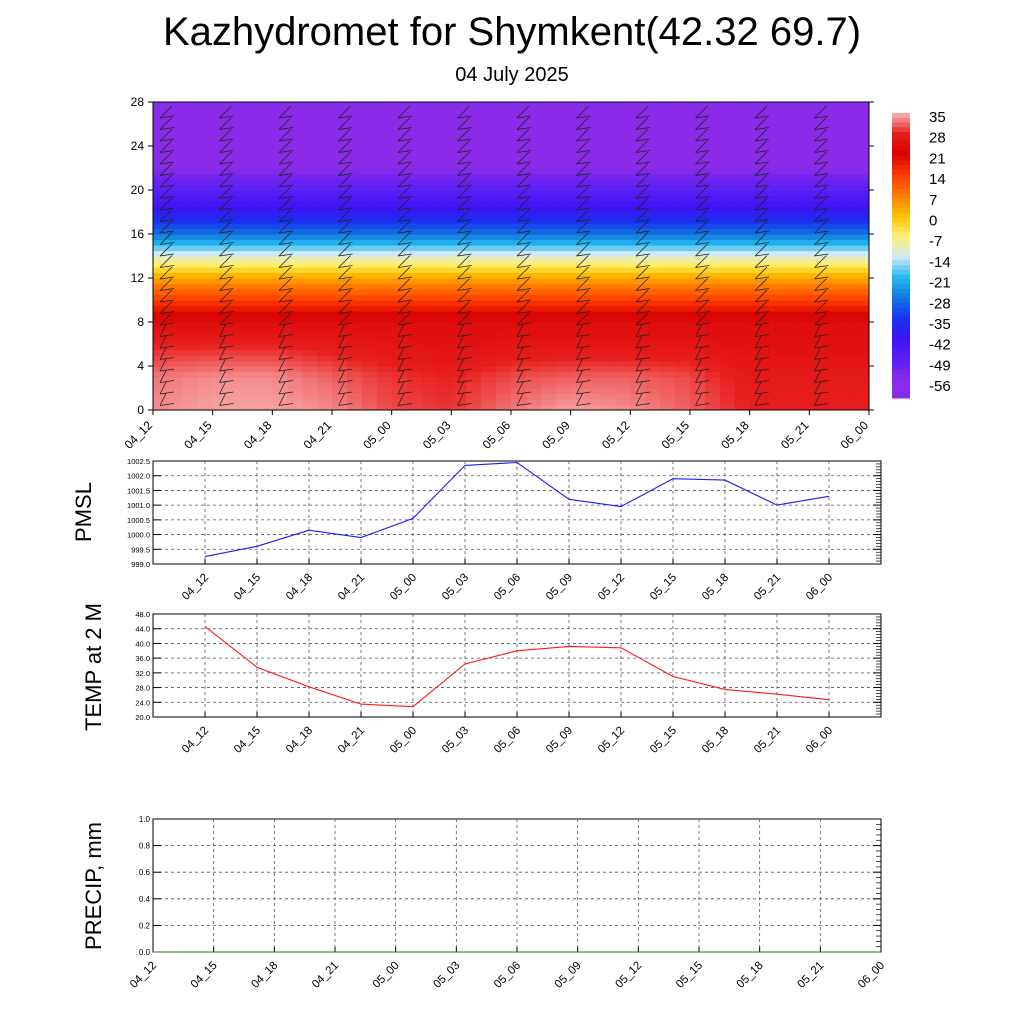 Image resolution: width=1024 pixels, height=1024 pixels. What do you see at coordinates (937, 179) in the screenshot?
I see `colorbar-label: 14` at bounding box center [937, 179].